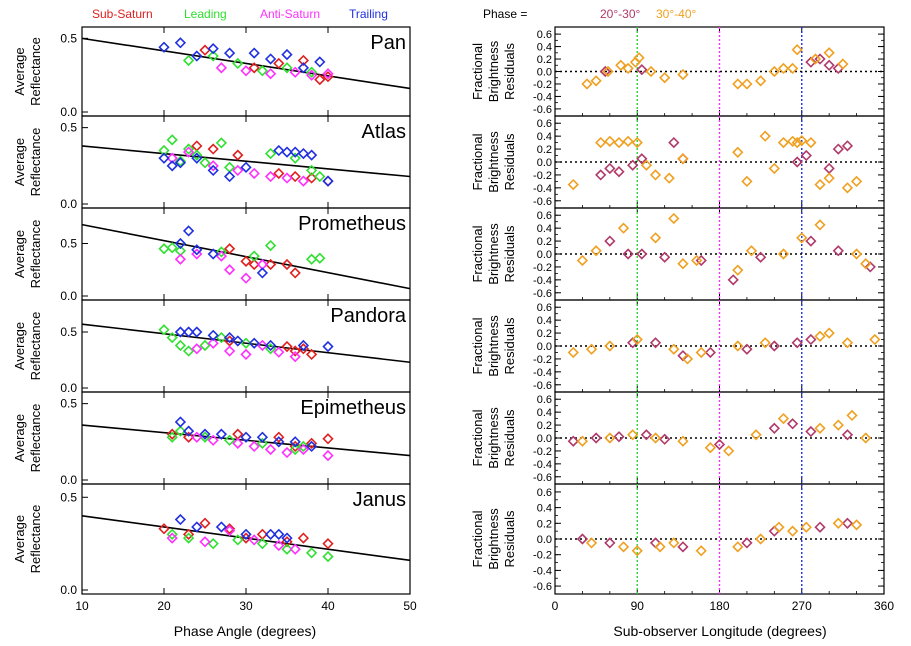  Describe the element at coordinates (542, 281) in the screenshot. I see `y-tick-label: -0.4` at that location.